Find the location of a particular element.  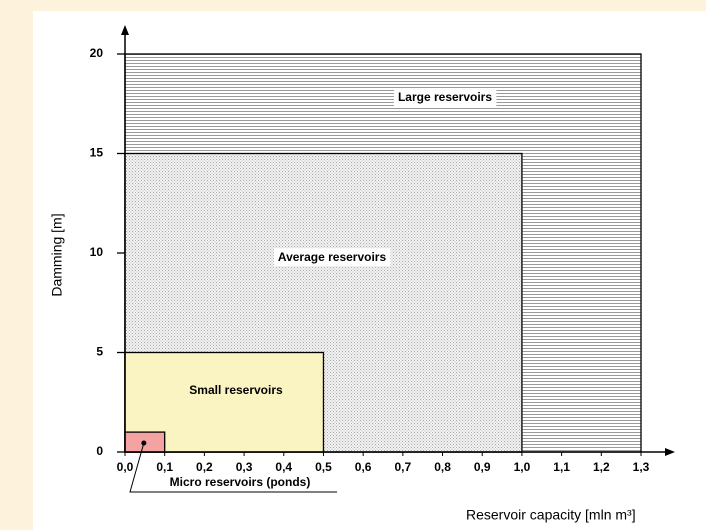

region-label: Large reservoirs is located at coordinates (445, 97).